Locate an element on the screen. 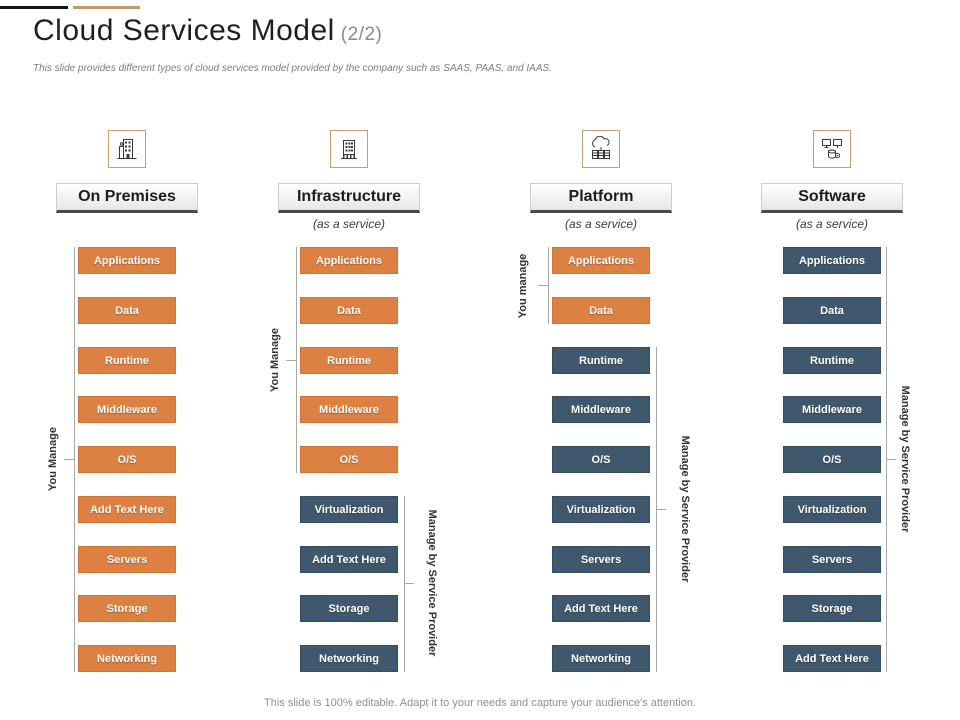 Image resolution: width=960 pixels, height=720 pixels. page-title-suffix: (2/2) is located at coordinates (361, 34).